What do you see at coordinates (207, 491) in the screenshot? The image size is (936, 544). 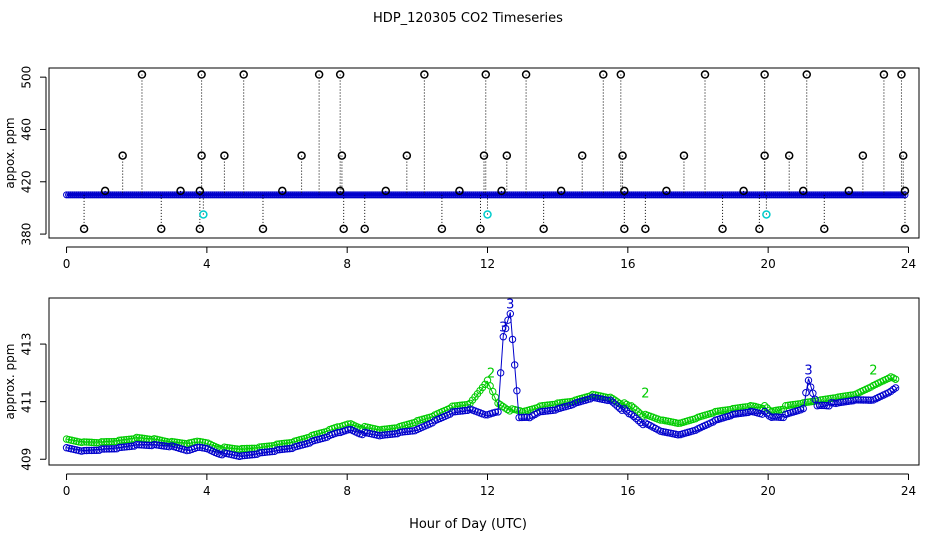 I see `x-tick-label: 4` at bounding box center [207, 491].